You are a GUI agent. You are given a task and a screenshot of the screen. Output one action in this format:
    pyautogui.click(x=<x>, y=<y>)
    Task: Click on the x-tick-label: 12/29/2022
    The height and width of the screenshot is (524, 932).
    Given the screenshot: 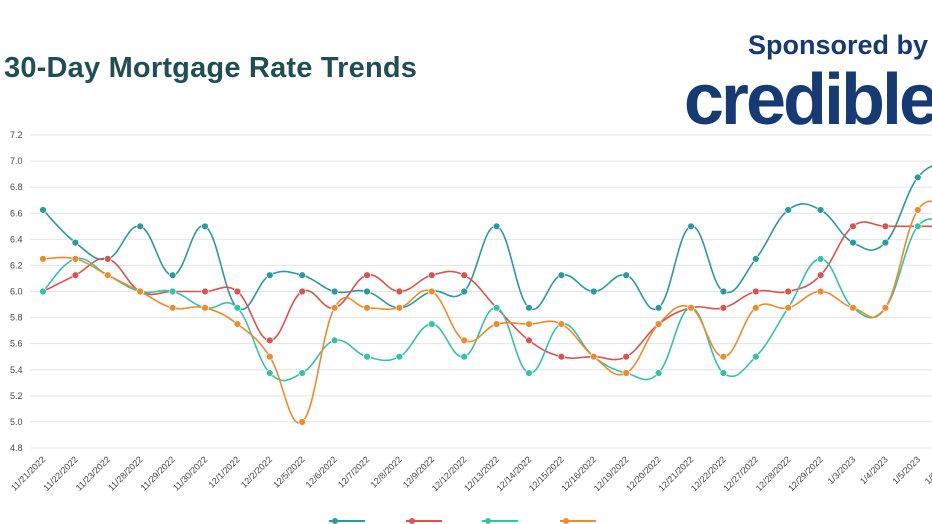 What is the action you would take?
    pyautogui.click(x=805, y=473)
    